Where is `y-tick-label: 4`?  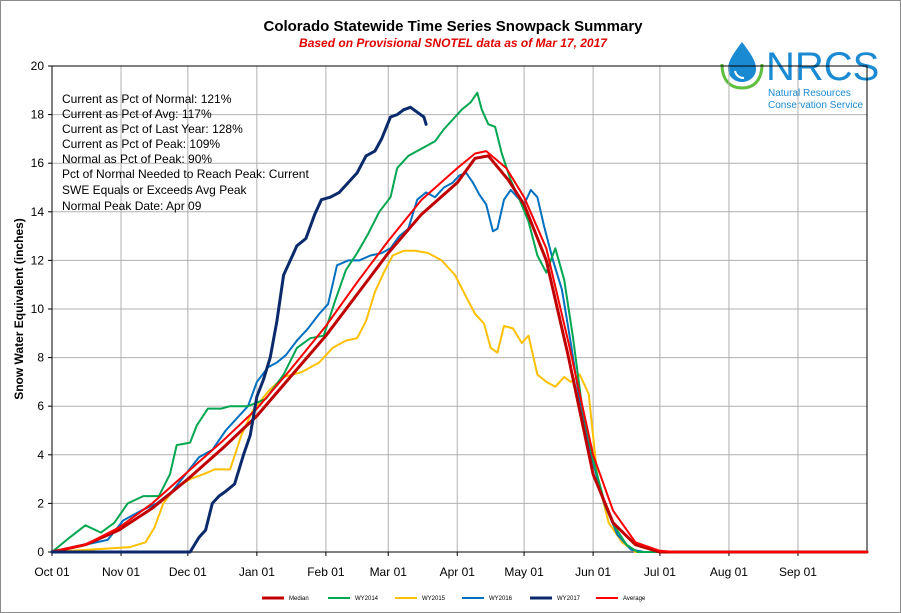
y-tick-label: 4 is located at coordinates (40, 455).